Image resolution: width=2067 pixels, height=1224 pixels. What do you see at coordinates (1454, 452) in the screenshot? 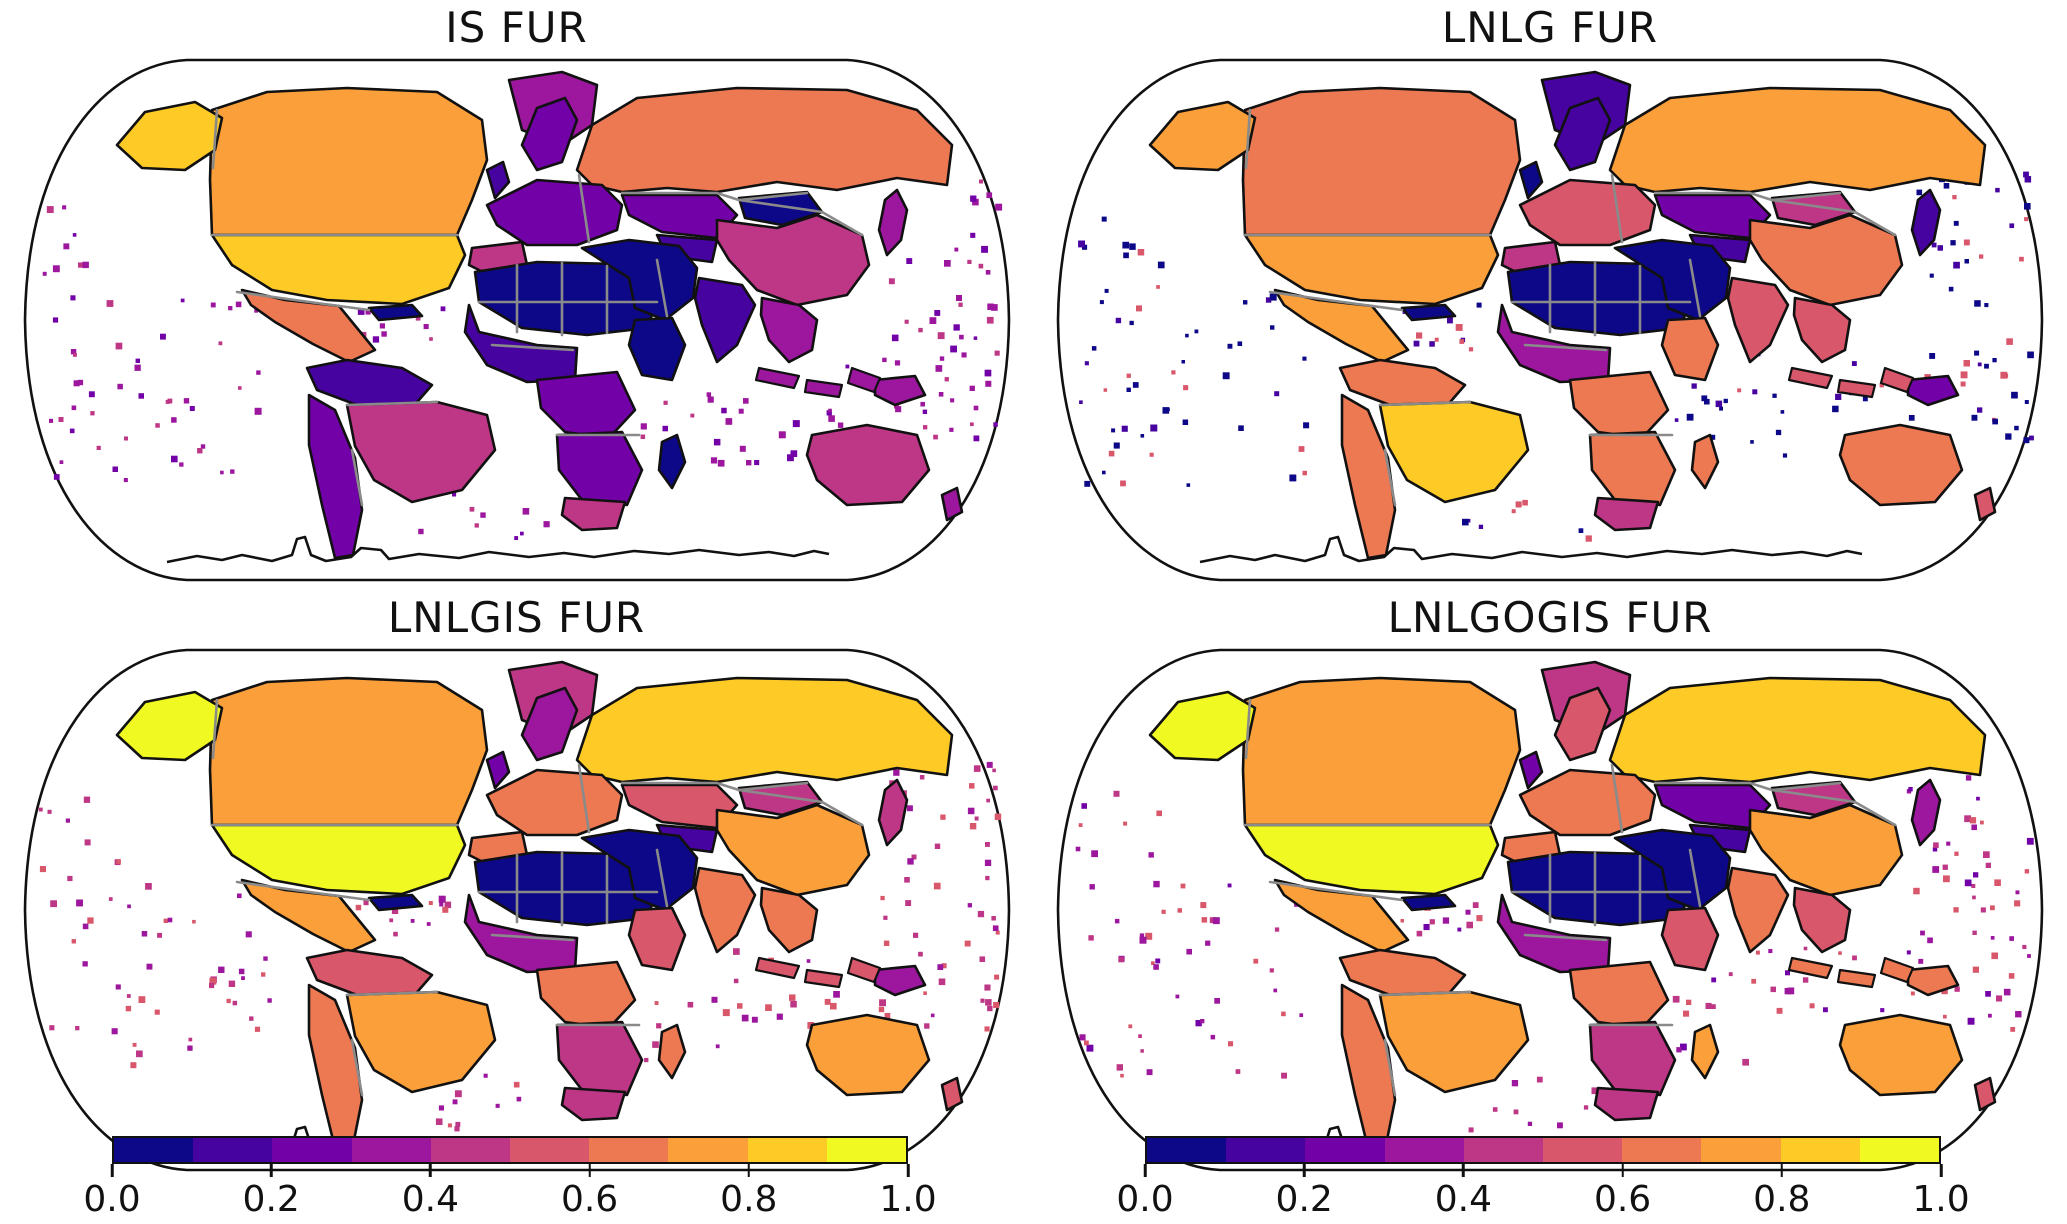
I see `region-brazil` at bounding box center [1454, 452].